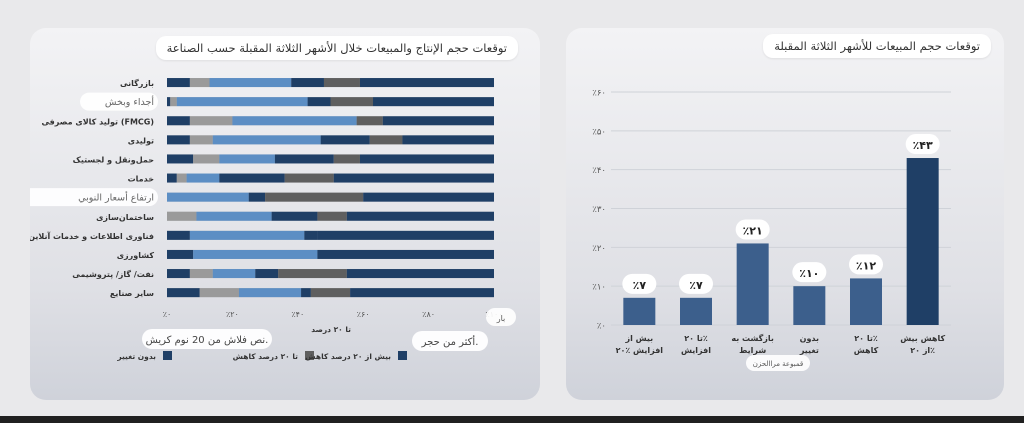 The image size is (1024, 423). What do you see at coordinates (922, 339) in the screenshot?
I see `category-label: کاهش بیش` at bounding box center [922, 339].